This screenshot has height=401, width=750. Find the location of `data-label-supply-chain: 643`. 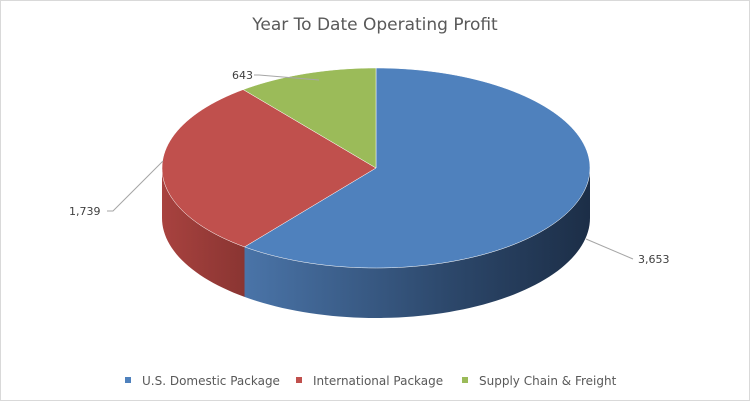

data-label-supply-chain: 643 is located at coordinates (242, 75).